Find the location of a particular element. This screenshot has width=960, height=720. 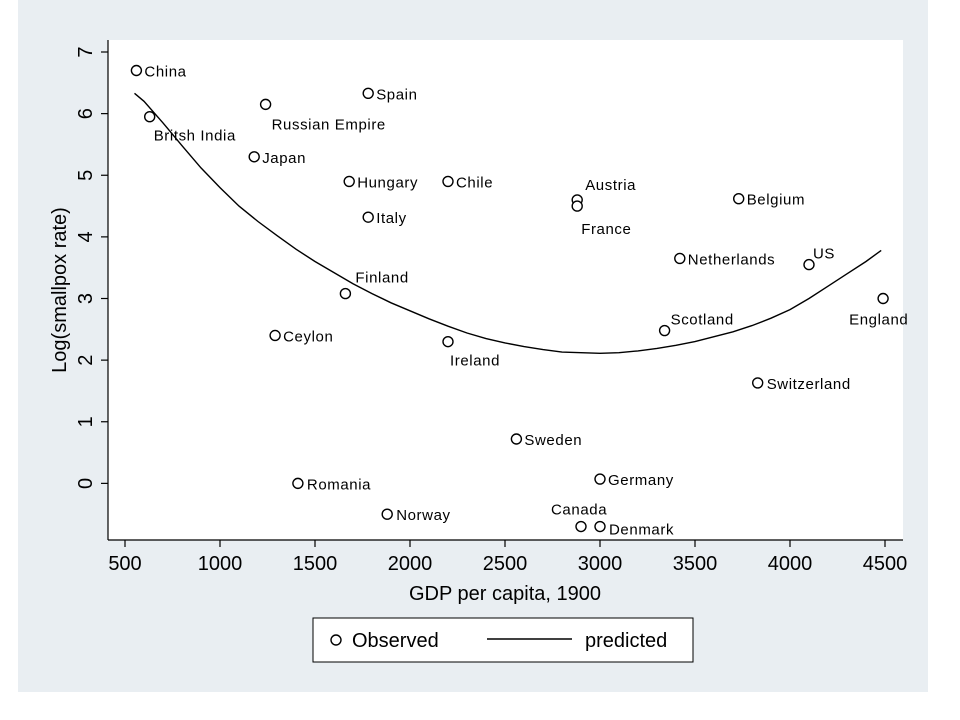

legend-observed-marker is located at coordinates (336, 640).